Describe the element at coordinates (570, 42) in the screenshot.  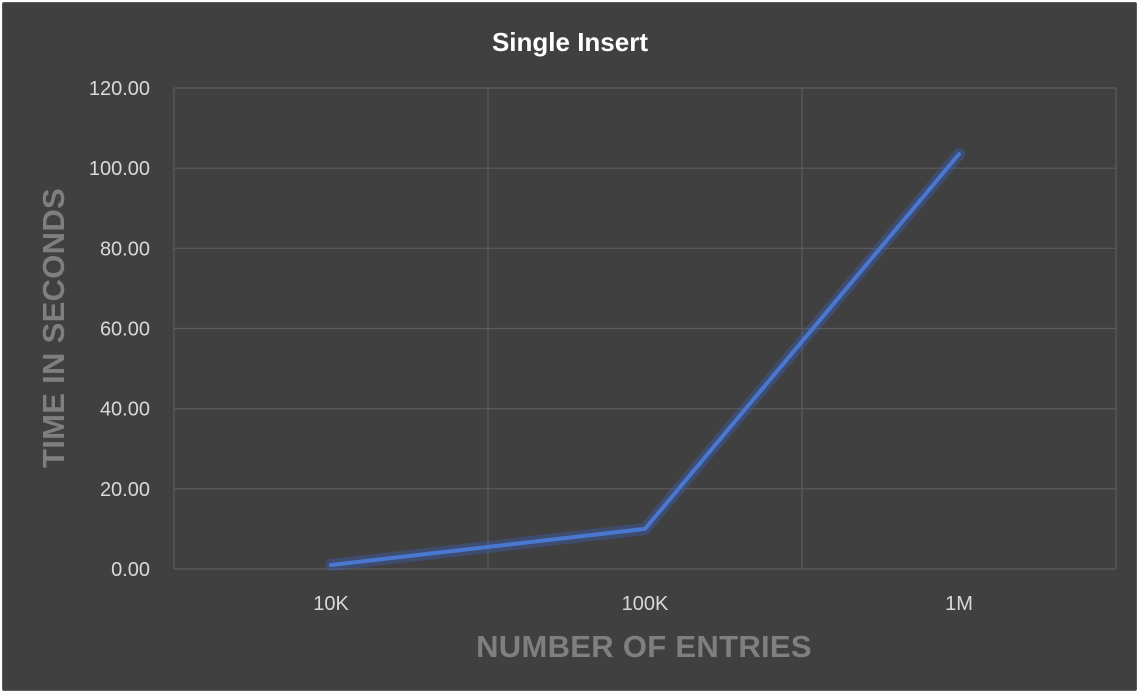
I see `chart-title: Single Insert` at that location.